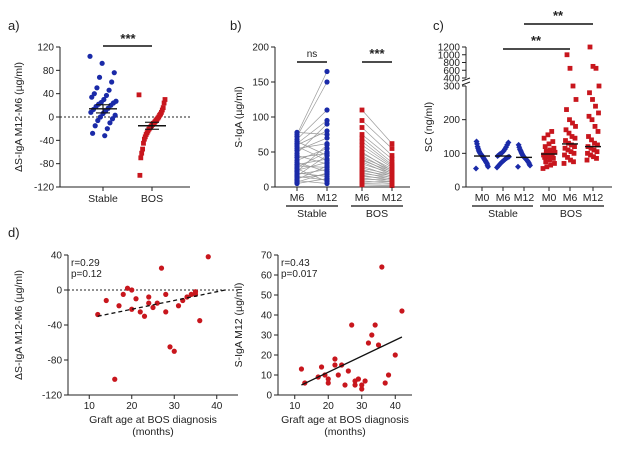 The height and width of the screenshot is (452, 623). Describe the element at coordinates (466, 79) in the screenshot. I see `axis-break-mark` at that location.